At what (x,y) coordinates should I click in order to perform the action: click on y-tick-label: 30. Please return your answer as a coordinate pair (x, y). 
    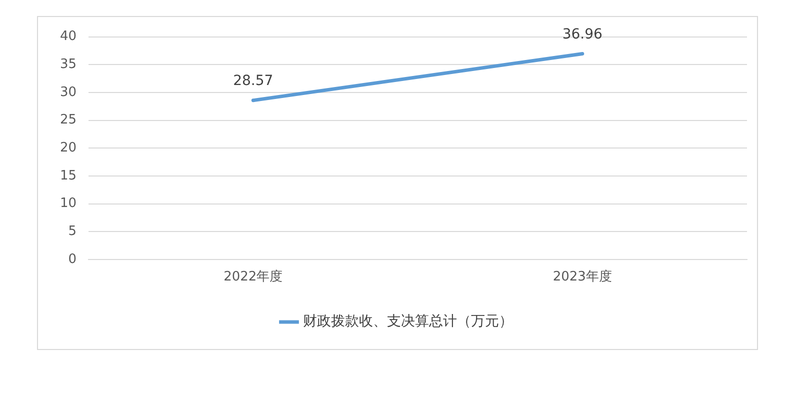
    Looking at the image, I should click on (68, 92).